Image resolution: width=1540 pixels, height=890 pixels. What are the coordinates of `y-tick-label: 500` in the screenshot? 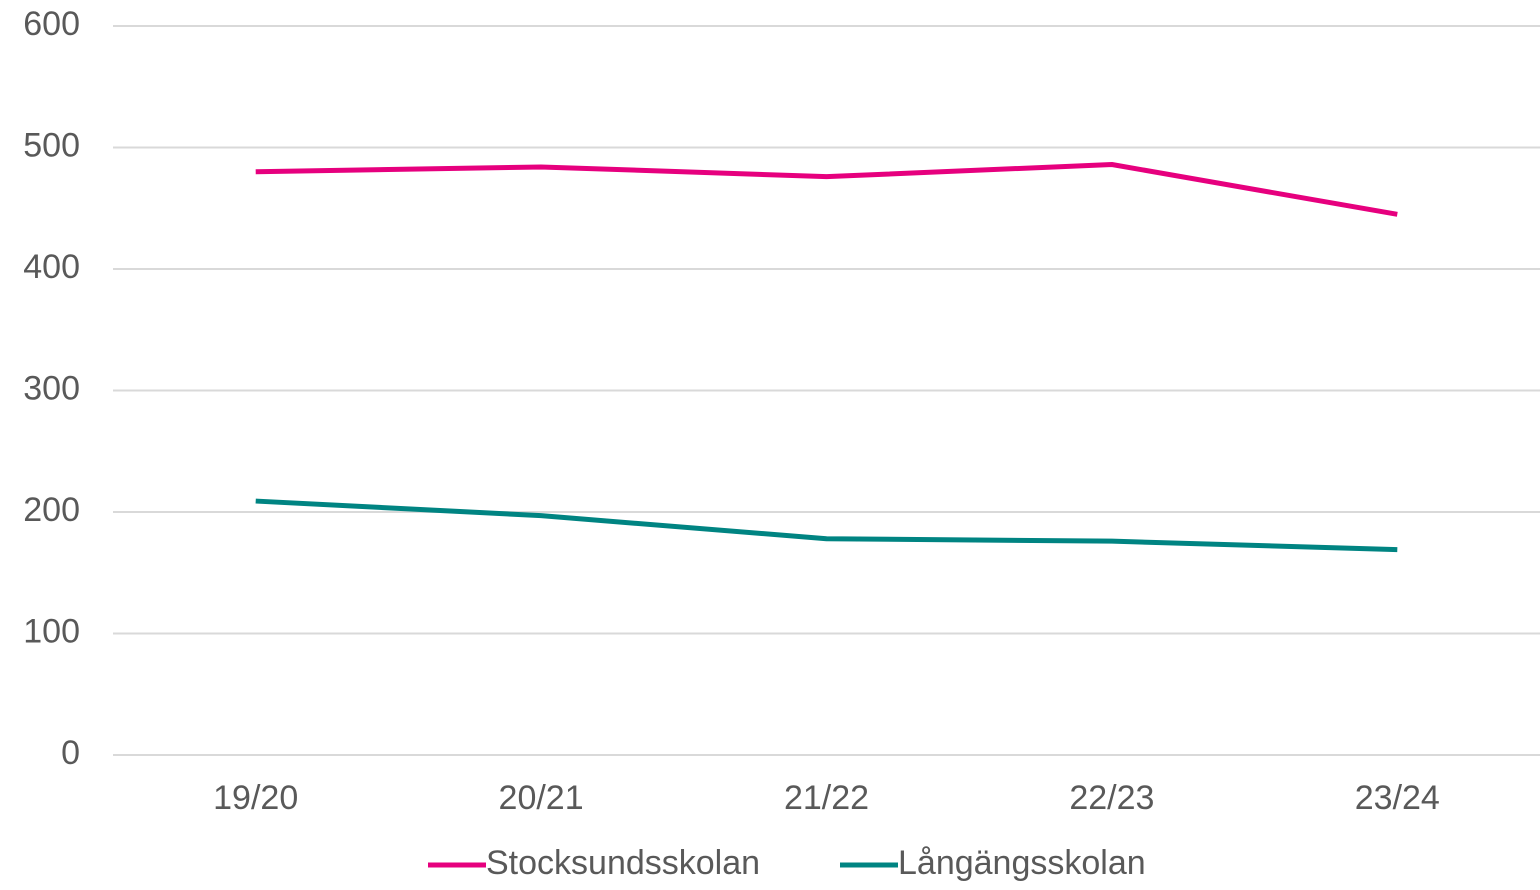 It's located at (51, 145).